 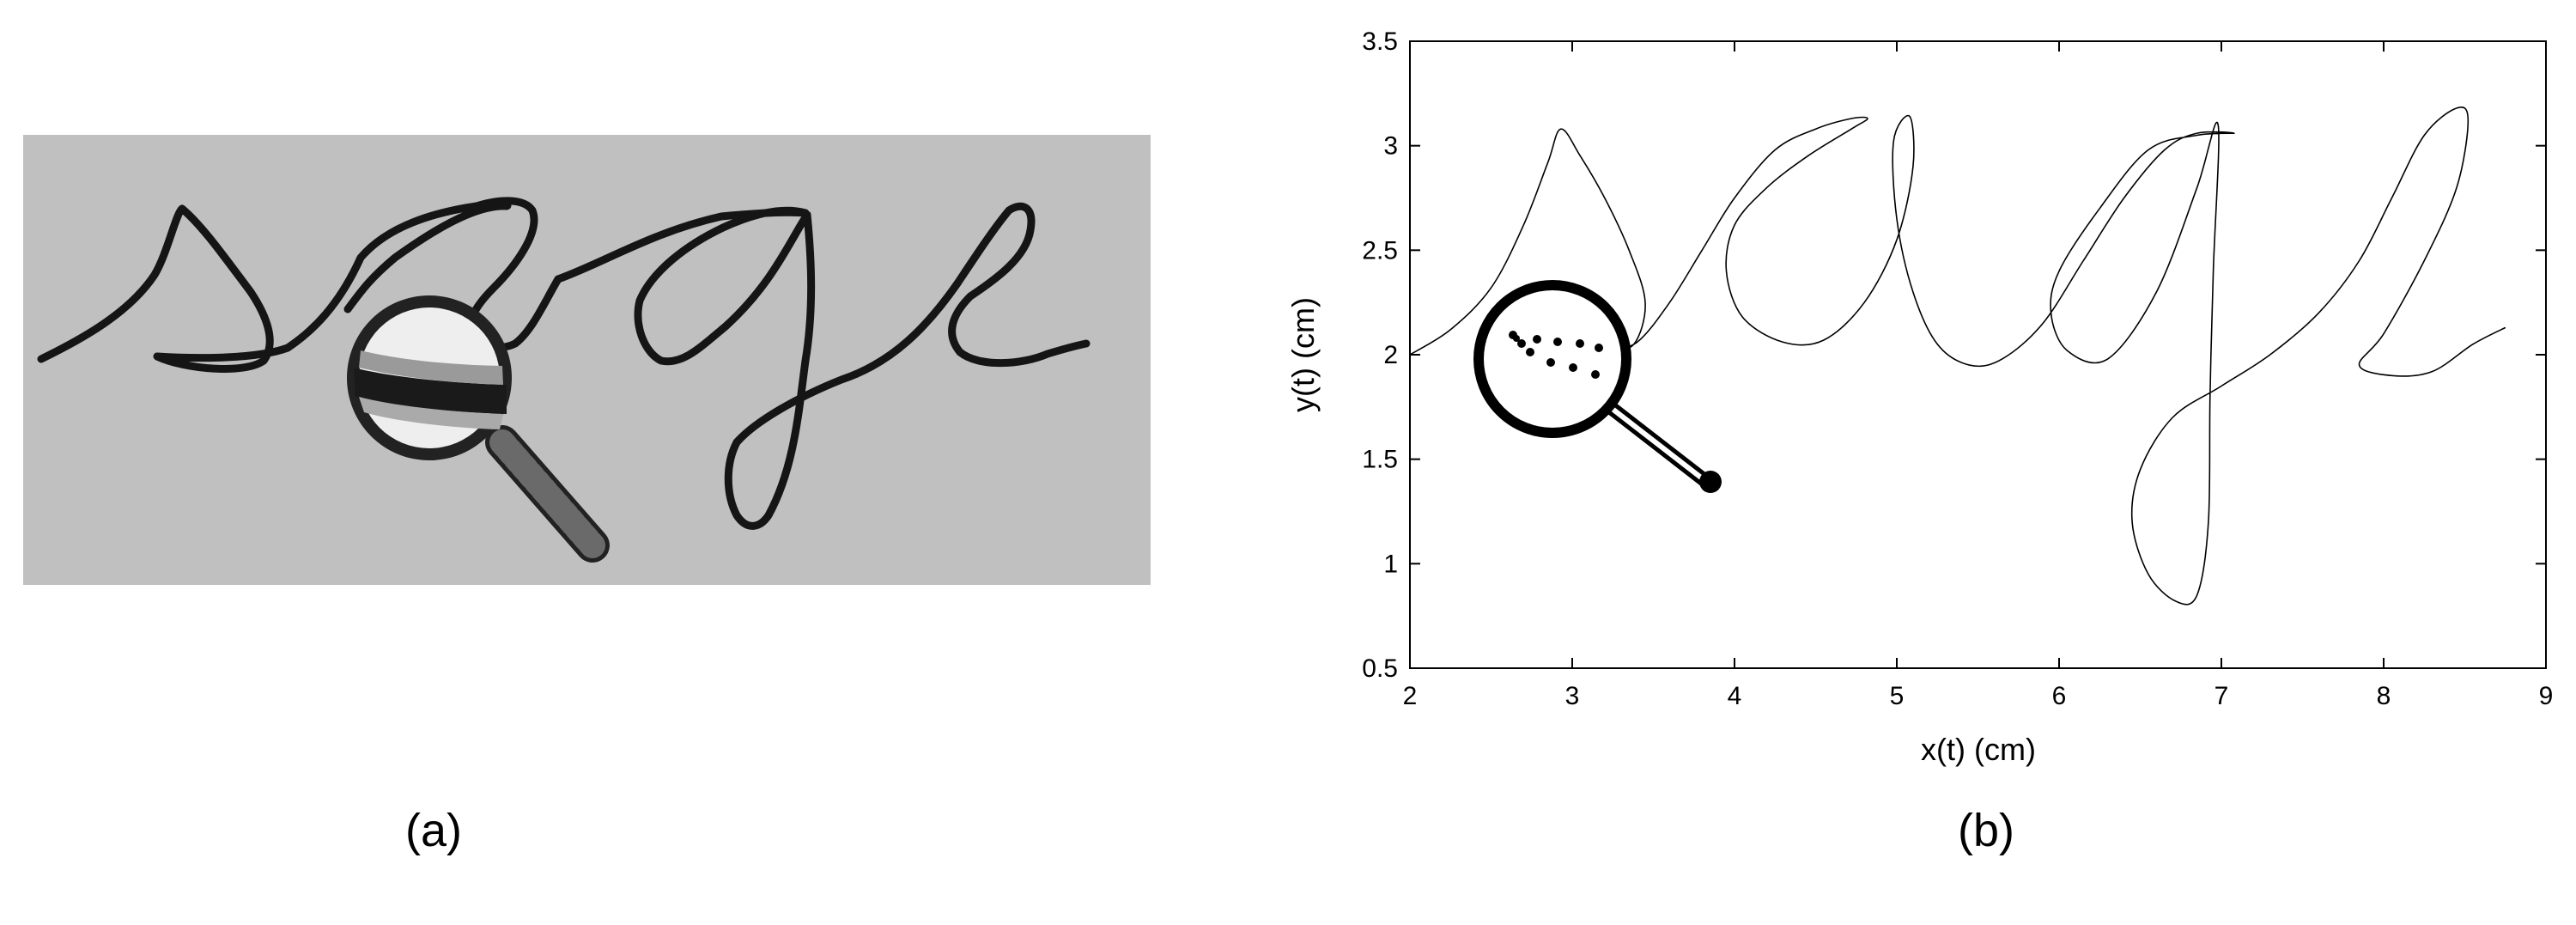 What do you see at coordinates (1897, 696) in the screenshot?
I see `x-tick-label: 5` at bounding box center [1897, 696].